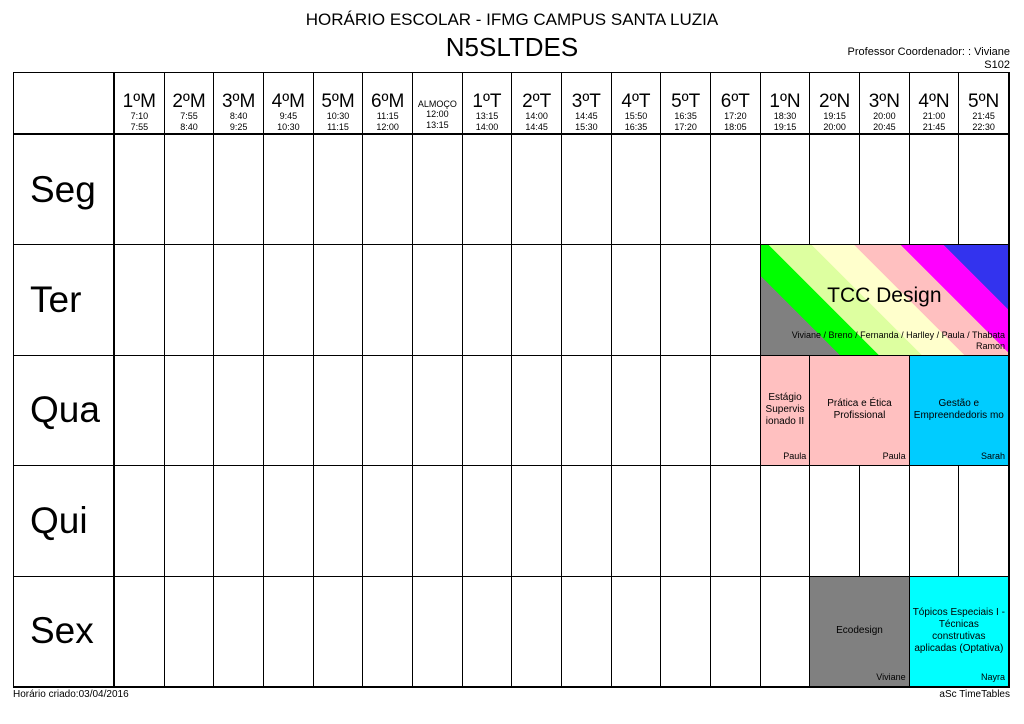  What do you see at coordinates (894, 456) in the screenshot?
I see `lesson-teacher: Paula` at bounding box center [894, 456].